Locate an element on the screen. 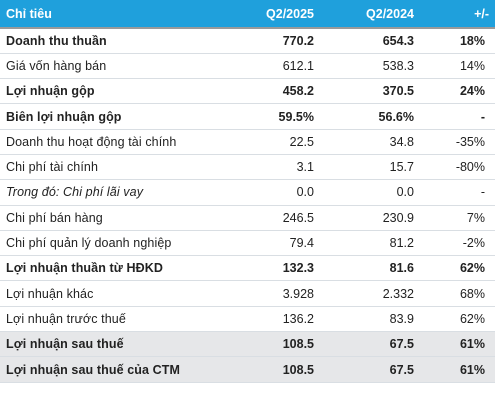 This screenshot has height=400, width=499. table-row: Trong đó: Chi phí lãi vay 0.0 0.0 - is located at coordinates (247, 193).